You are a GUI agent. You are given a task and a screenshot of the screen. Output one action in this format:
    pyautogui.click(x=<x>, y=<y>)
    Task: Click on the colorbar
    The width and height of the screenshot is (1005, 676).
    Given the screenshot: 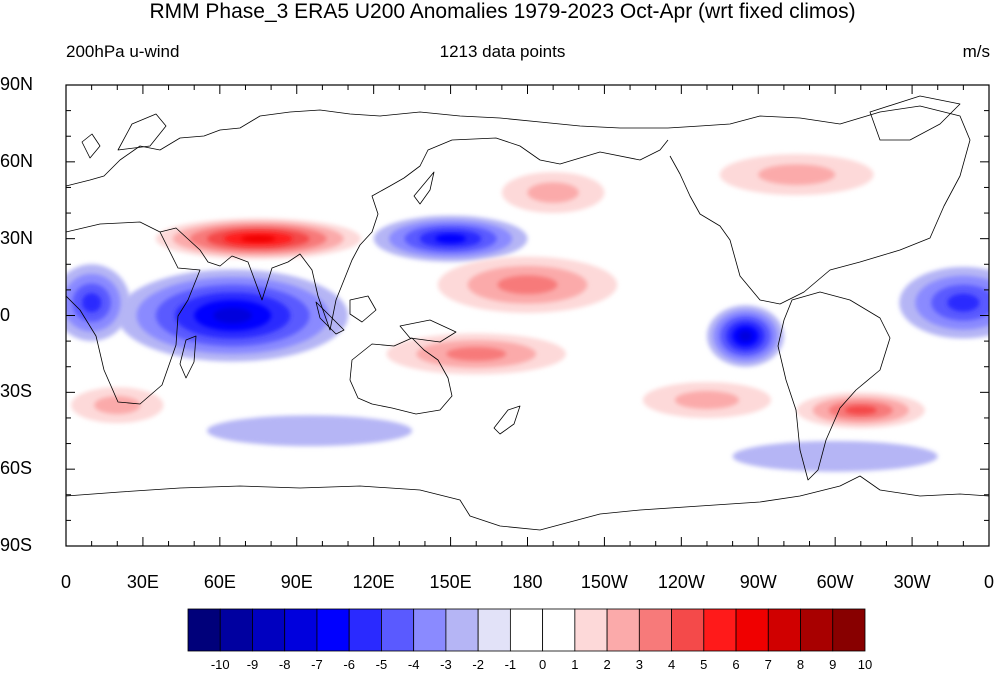 What is the action you would take?
    pyautogui.click(x=526, y=630)
    